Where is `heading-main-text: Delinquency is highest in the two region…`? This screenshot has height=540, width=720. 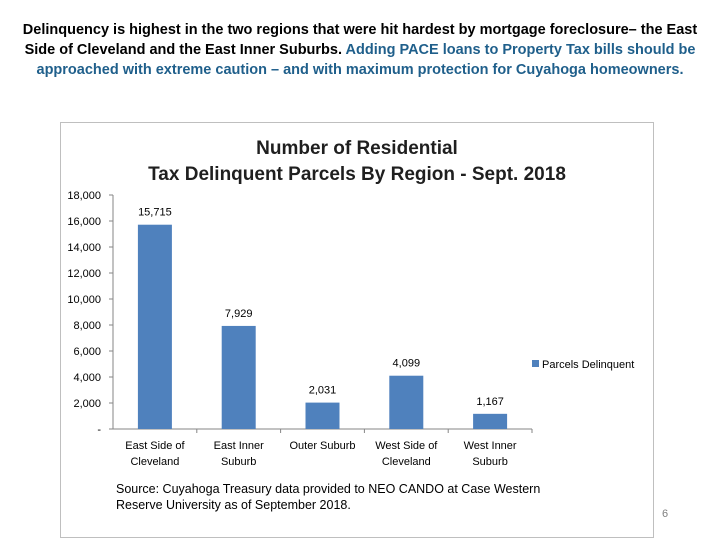 heading-main-text: Delinquency is highest in the two region… is located at coordinates (360, 40).